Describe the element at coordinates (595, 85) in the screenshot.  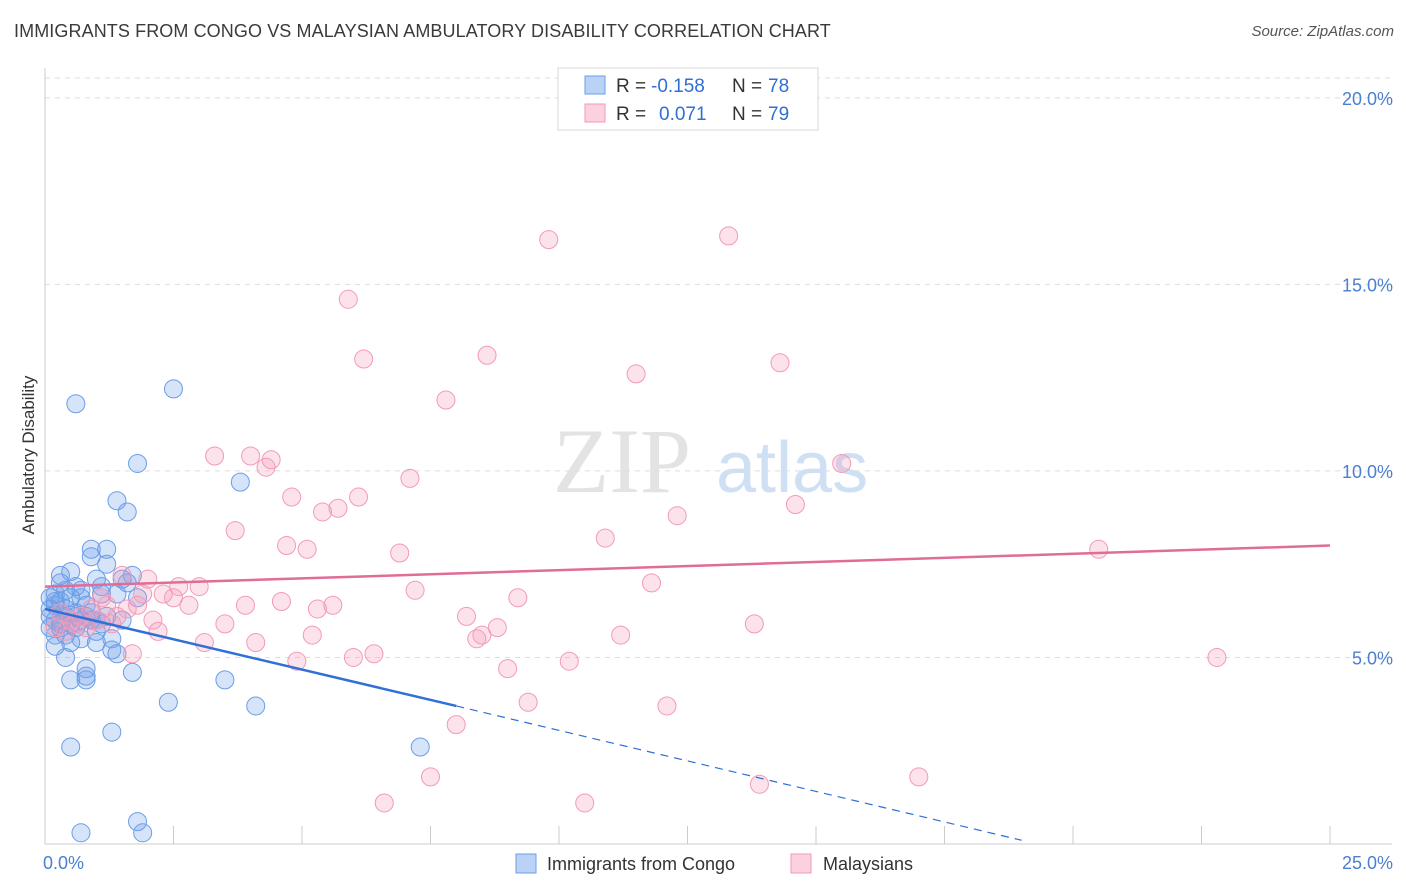
I see `legend-swatch-blue` at that location.